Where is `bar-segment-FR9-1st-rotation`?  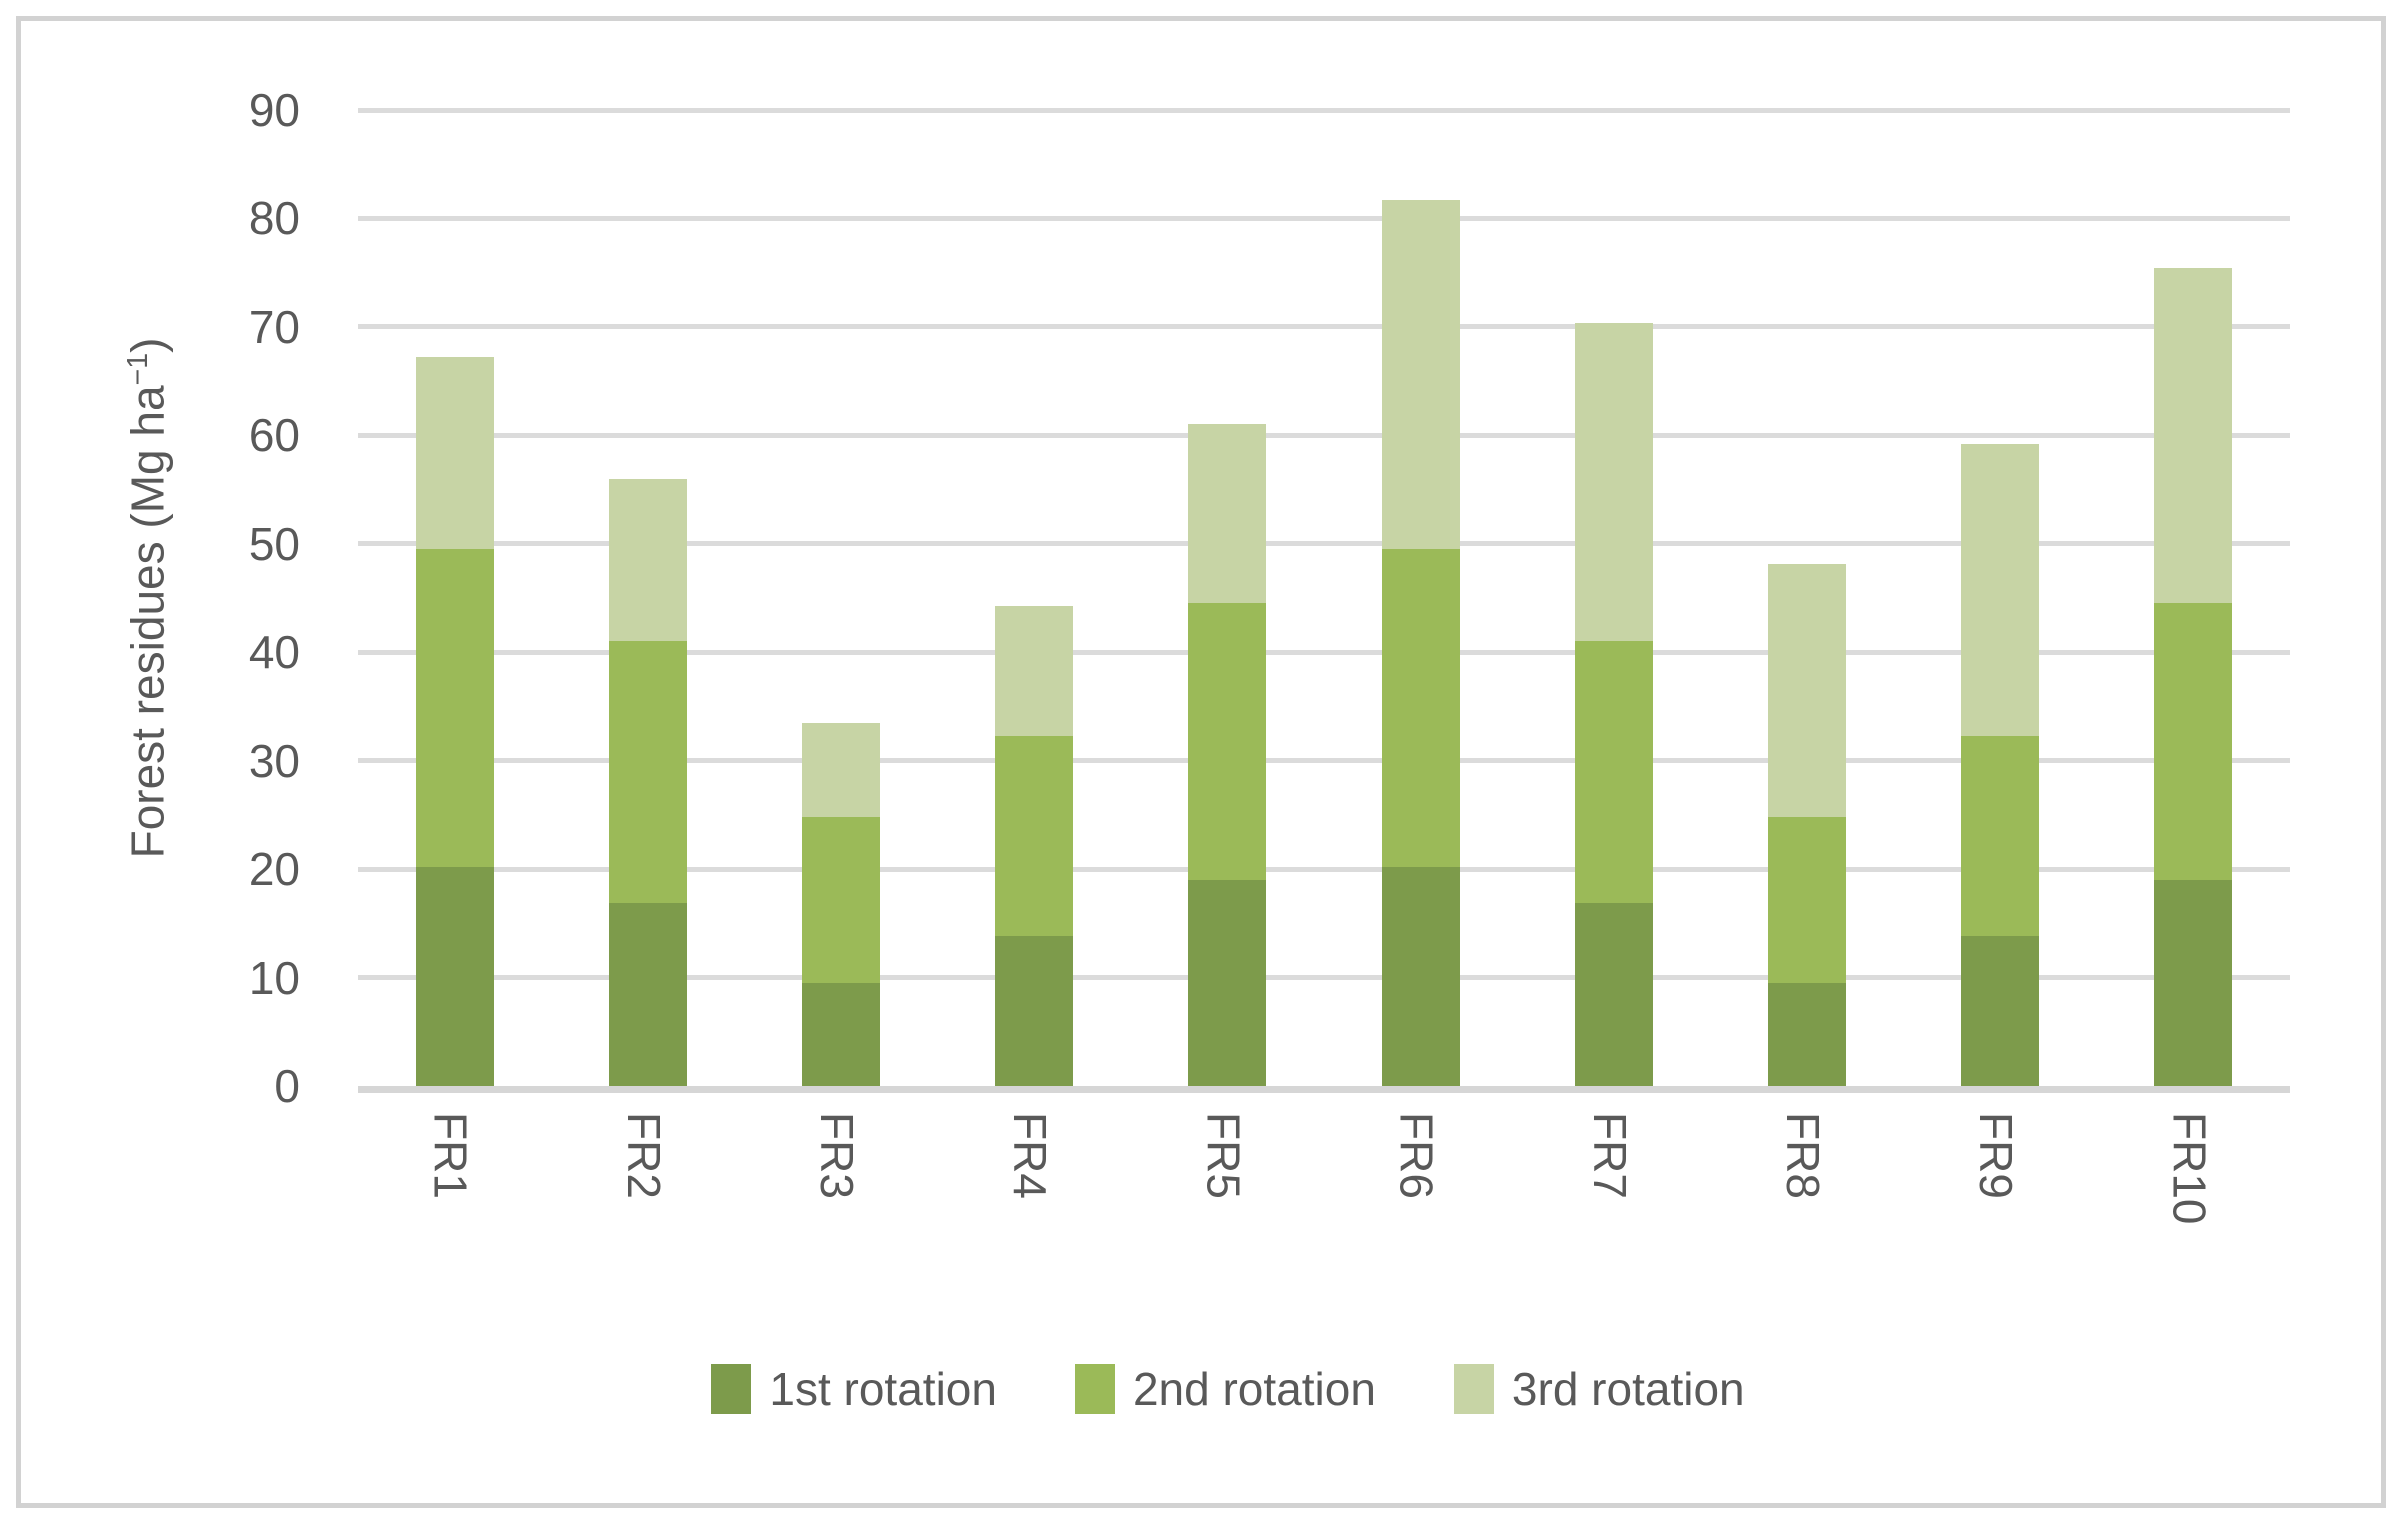
bar-segment-FR9-1st-rotation is located at coordinates (2000, 1011).